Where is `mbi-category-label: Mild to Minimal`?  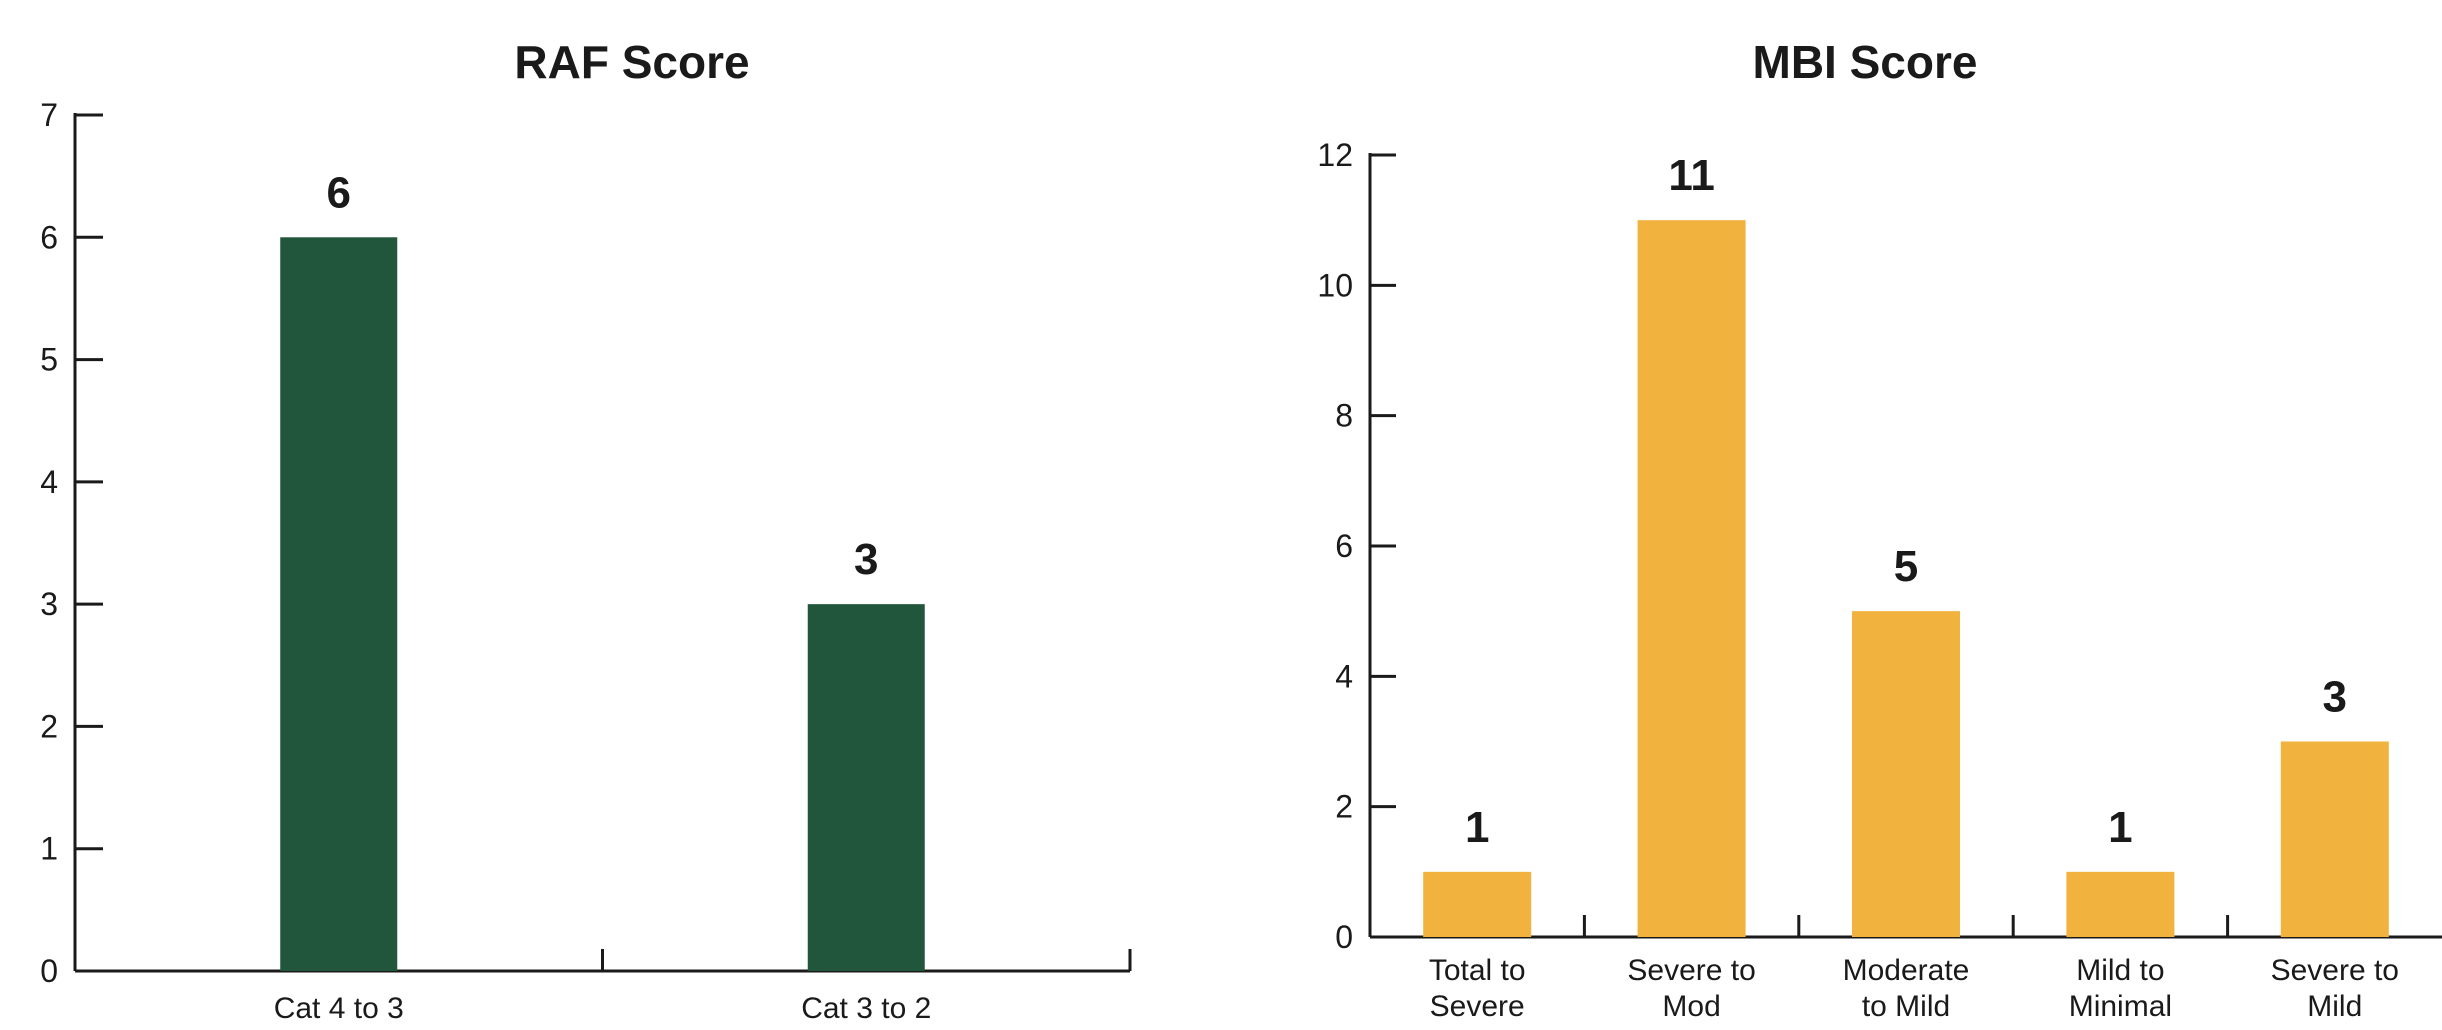
mbi-category-label: Mild to Minimal is located at coordinates (2120, 988).